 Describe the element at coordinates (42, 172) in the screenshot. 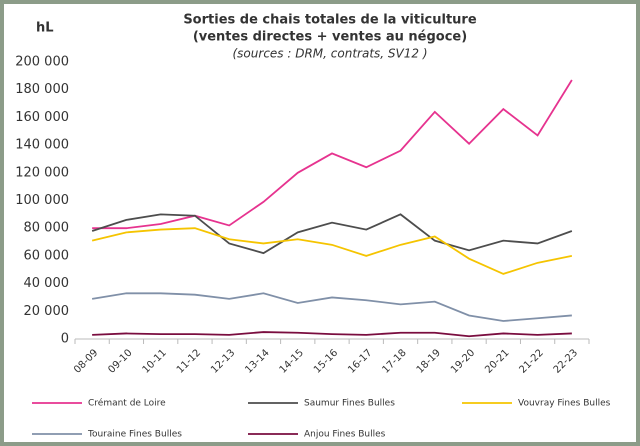

I see `y-tick-label: 120 000` at that location.